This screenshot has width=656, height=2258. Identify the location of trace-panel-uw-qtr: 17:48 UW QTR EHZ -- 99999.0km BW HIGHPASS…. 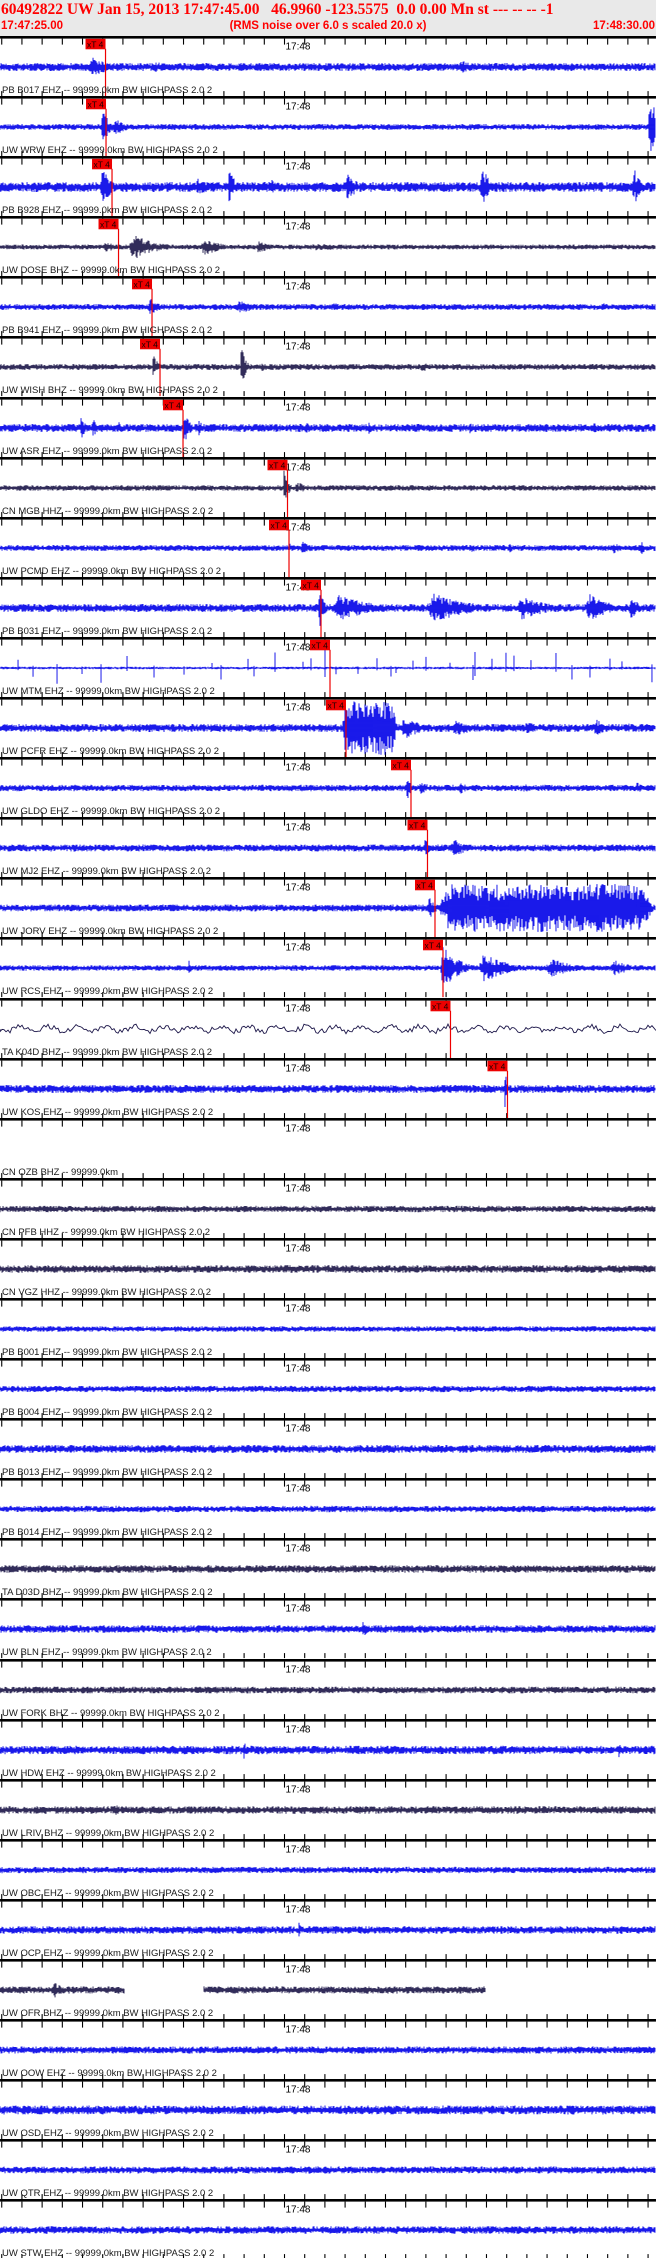
(328, 2169).